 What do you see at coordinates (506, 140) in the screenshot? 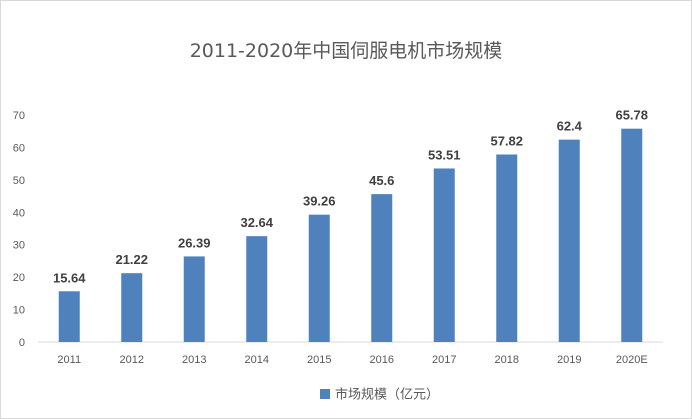
I see `data-label: 57.82` at bounding box center [506, 140].